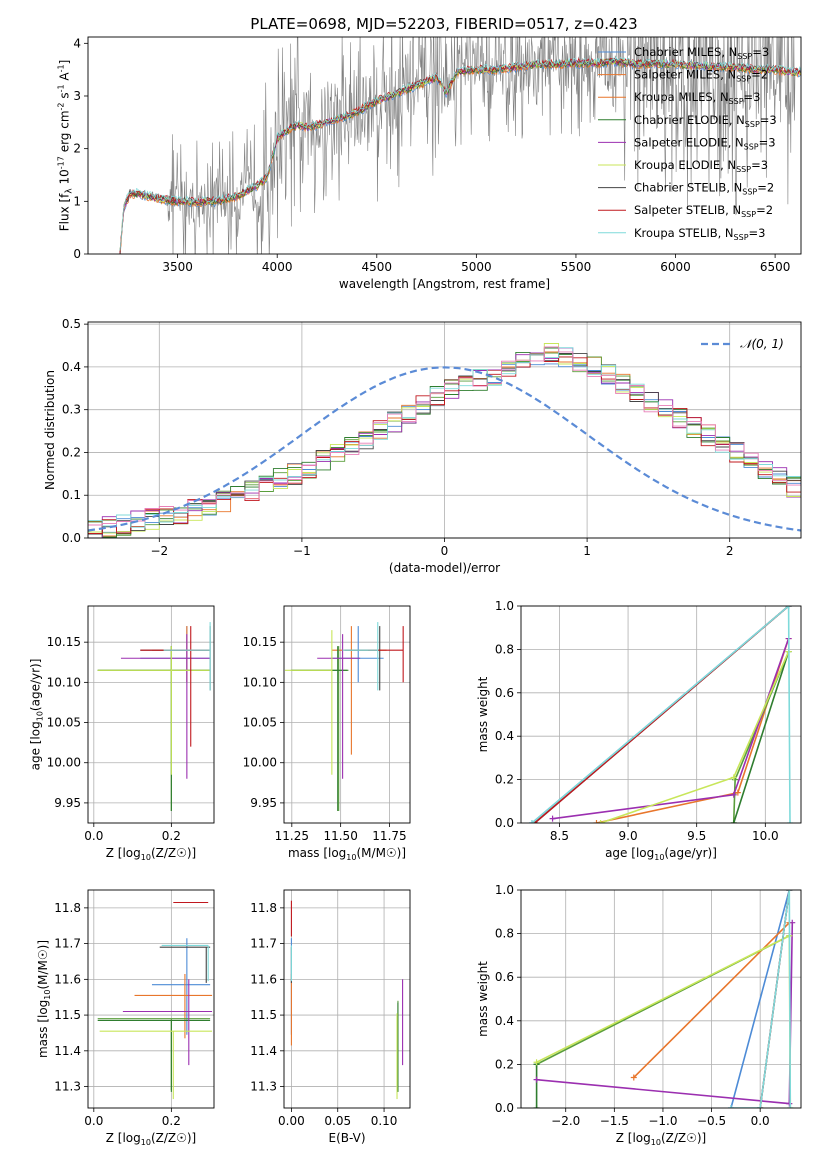 Image resolution: width=819 pixels, height=1170 pixels. Describe the element at coordinates (61, 106) in the screenshot. I see `label-part: -2` at that location.